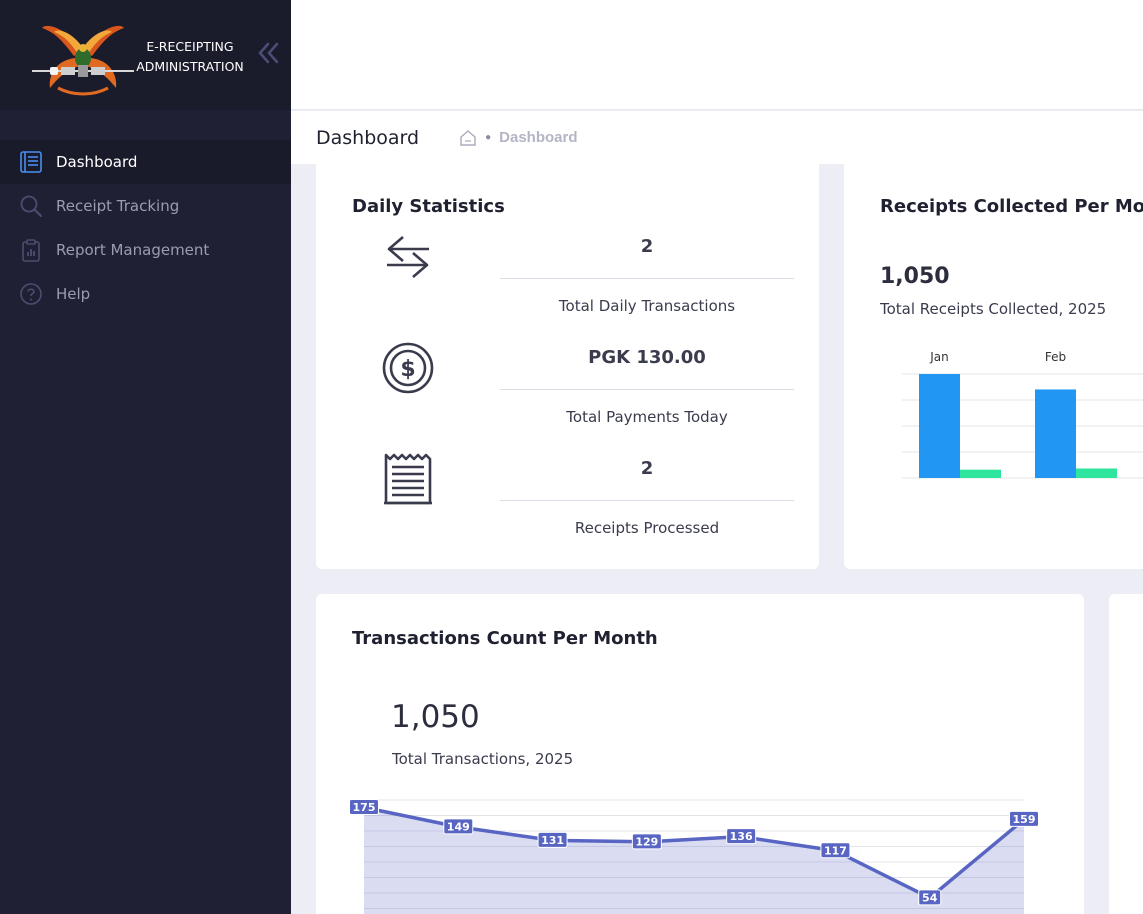 This screenshot has width=1143, height=914. I want to click on transactions-total-label: Total Transactions, 2025, so click(483, 759).